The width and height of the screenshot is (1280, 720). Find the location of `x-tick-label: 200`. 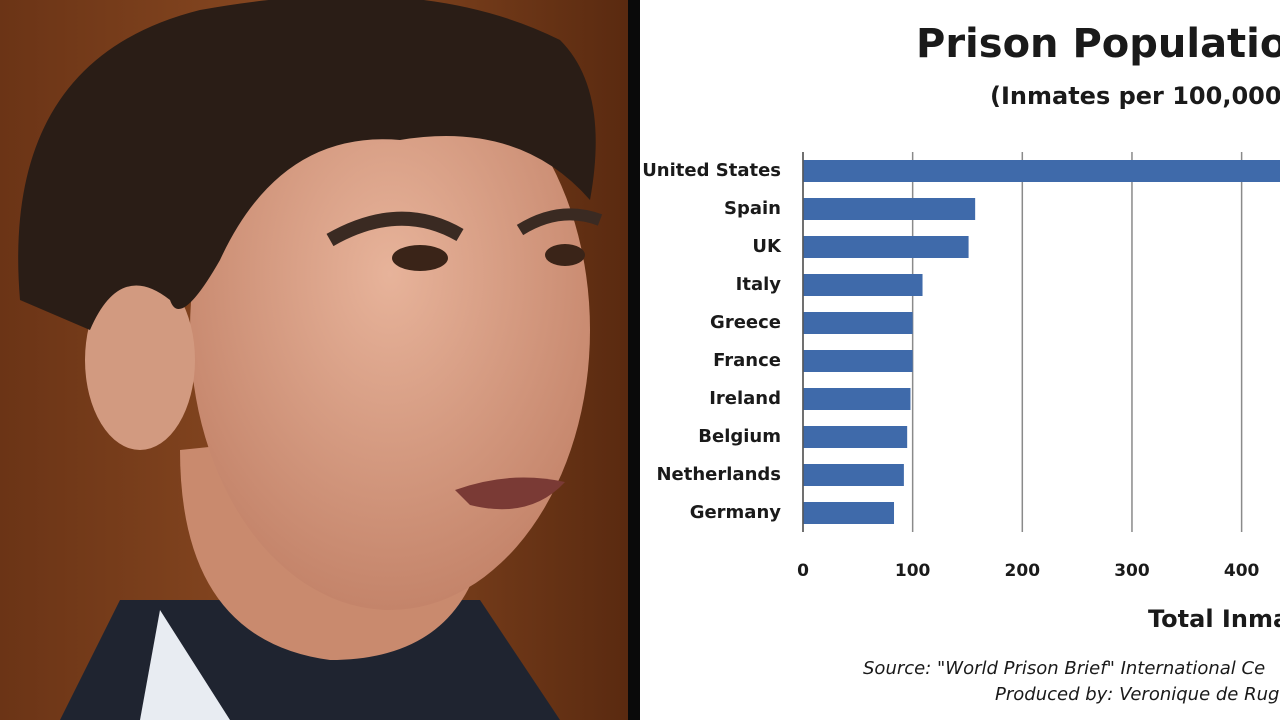

x-tick-label: 200 is located at coordinates (1023, 571).